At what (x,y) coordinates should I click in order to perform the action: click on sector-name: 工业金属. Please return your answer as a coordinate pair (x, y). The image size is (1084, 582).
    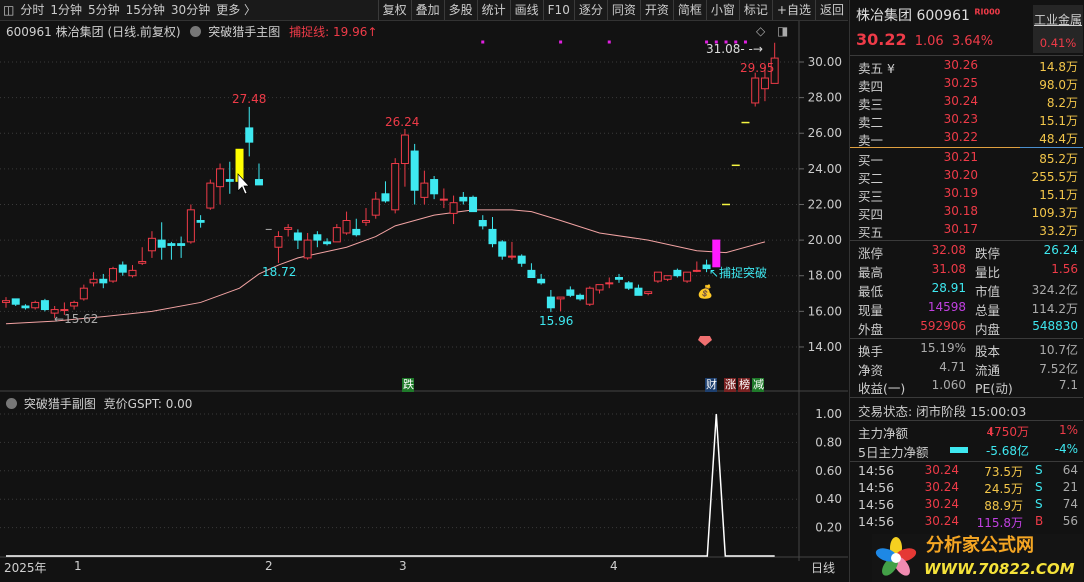
    Looking at the image, I should click on (1057, 20).